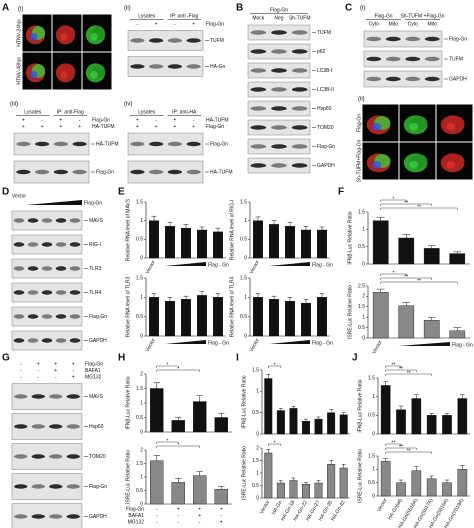 This screenshot has height=528, width=474. I want to click on band-label: HA-TUFM, so click(221, 172).